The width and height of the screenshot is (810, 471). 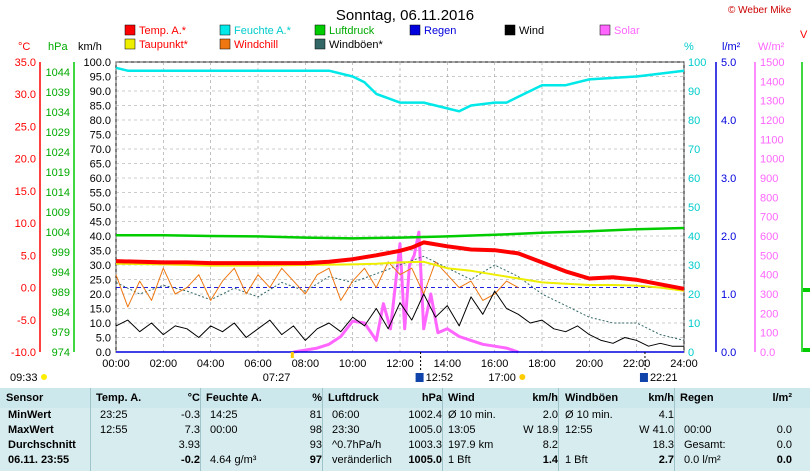 I want to click on pressure-tick-label: 979, so click(x=61, y=333).